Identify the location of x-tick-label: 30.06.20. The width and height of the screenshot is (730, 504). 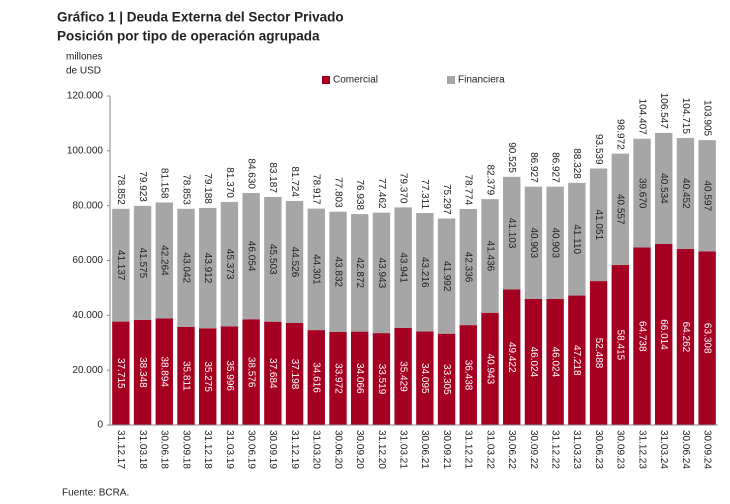
(337, 449).